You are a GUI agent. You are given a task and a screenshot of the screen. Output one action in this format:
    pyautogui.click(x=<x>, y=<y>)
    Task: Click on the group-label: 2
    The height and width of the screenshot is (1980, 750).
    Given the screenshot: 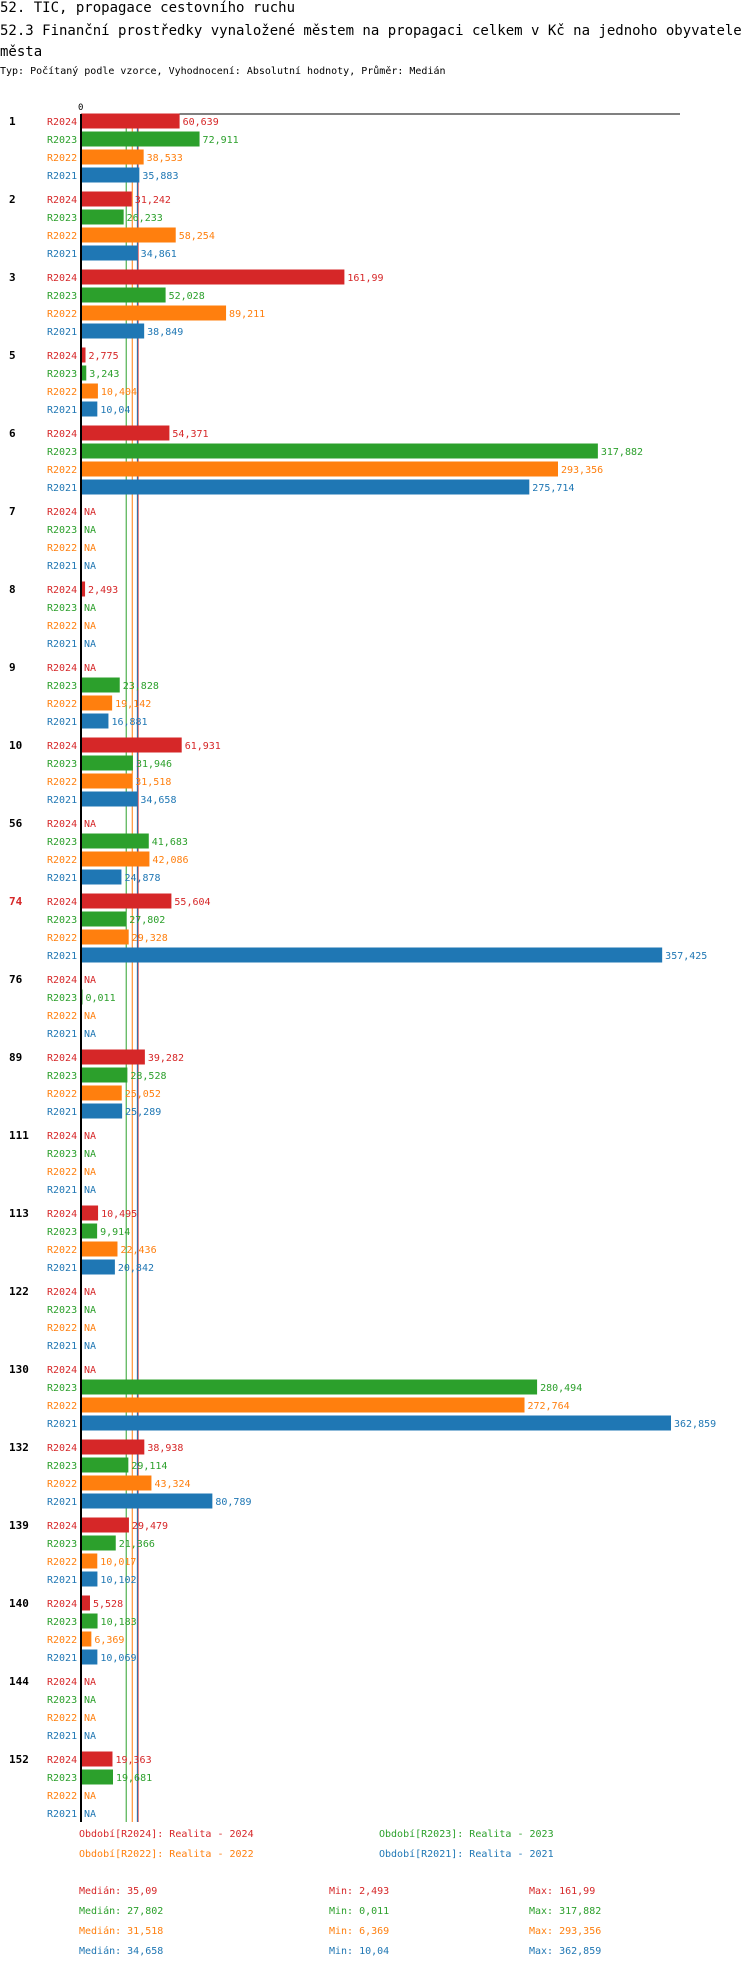 What is the action you would take?
    pyautogui.click(x=12, y=199)
    